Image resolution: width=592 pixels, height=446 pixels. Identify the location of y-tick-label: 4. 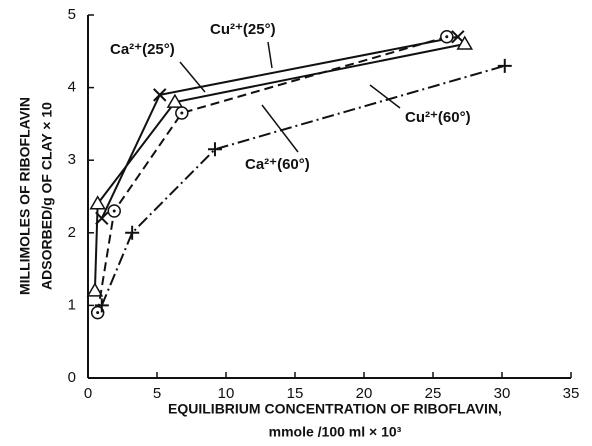
(72, 87).